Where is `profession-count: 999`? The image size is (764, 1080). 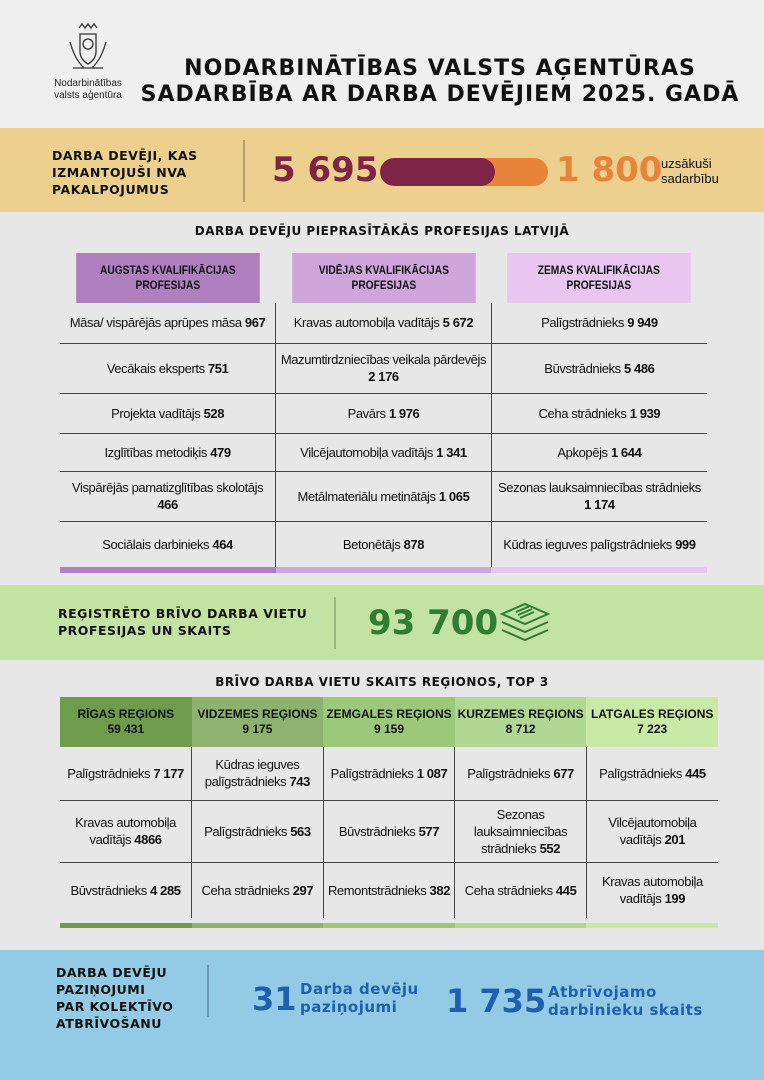
profession-count: 999 is located at coordinates (685, 545).